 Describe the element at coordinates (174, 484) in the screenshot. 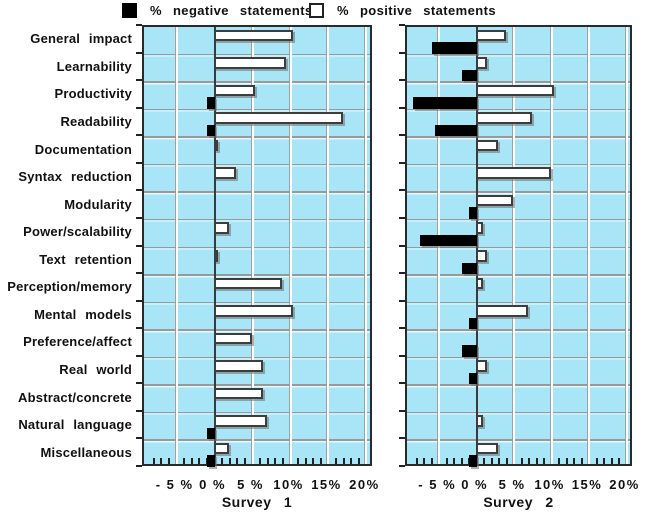

I see `x-tick-label: - 5 %` at that location.